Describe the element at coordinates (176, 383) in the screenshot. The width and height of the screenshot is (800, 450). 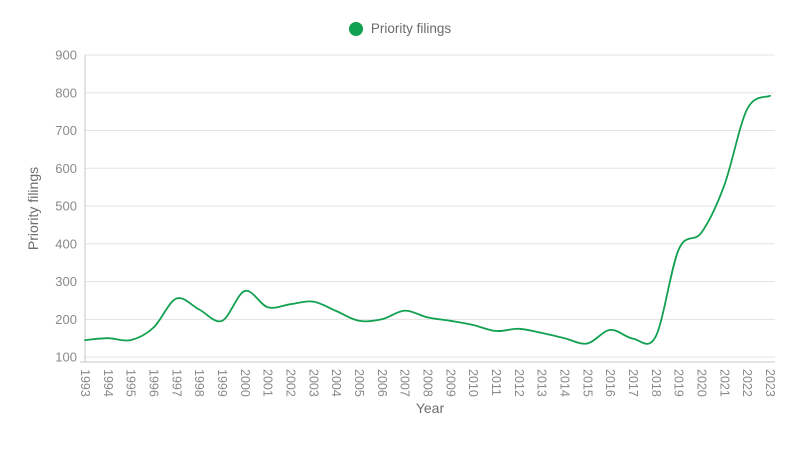
I see `x-tick-label-1997: 1997` at that location.